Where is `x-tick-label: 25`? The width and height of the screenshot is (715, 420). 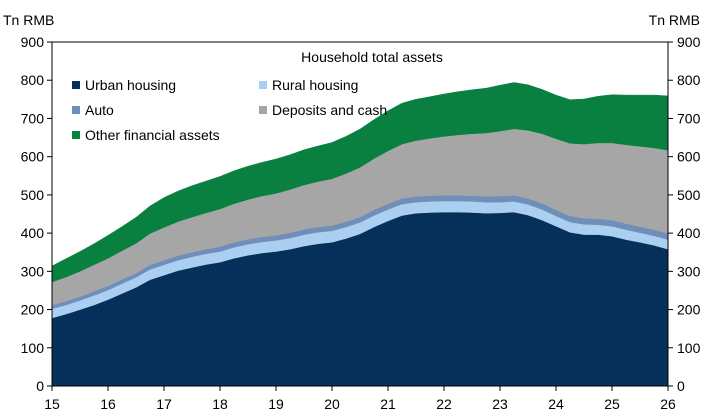
x-tick-label: 25 is located at coordinates (612, 404).